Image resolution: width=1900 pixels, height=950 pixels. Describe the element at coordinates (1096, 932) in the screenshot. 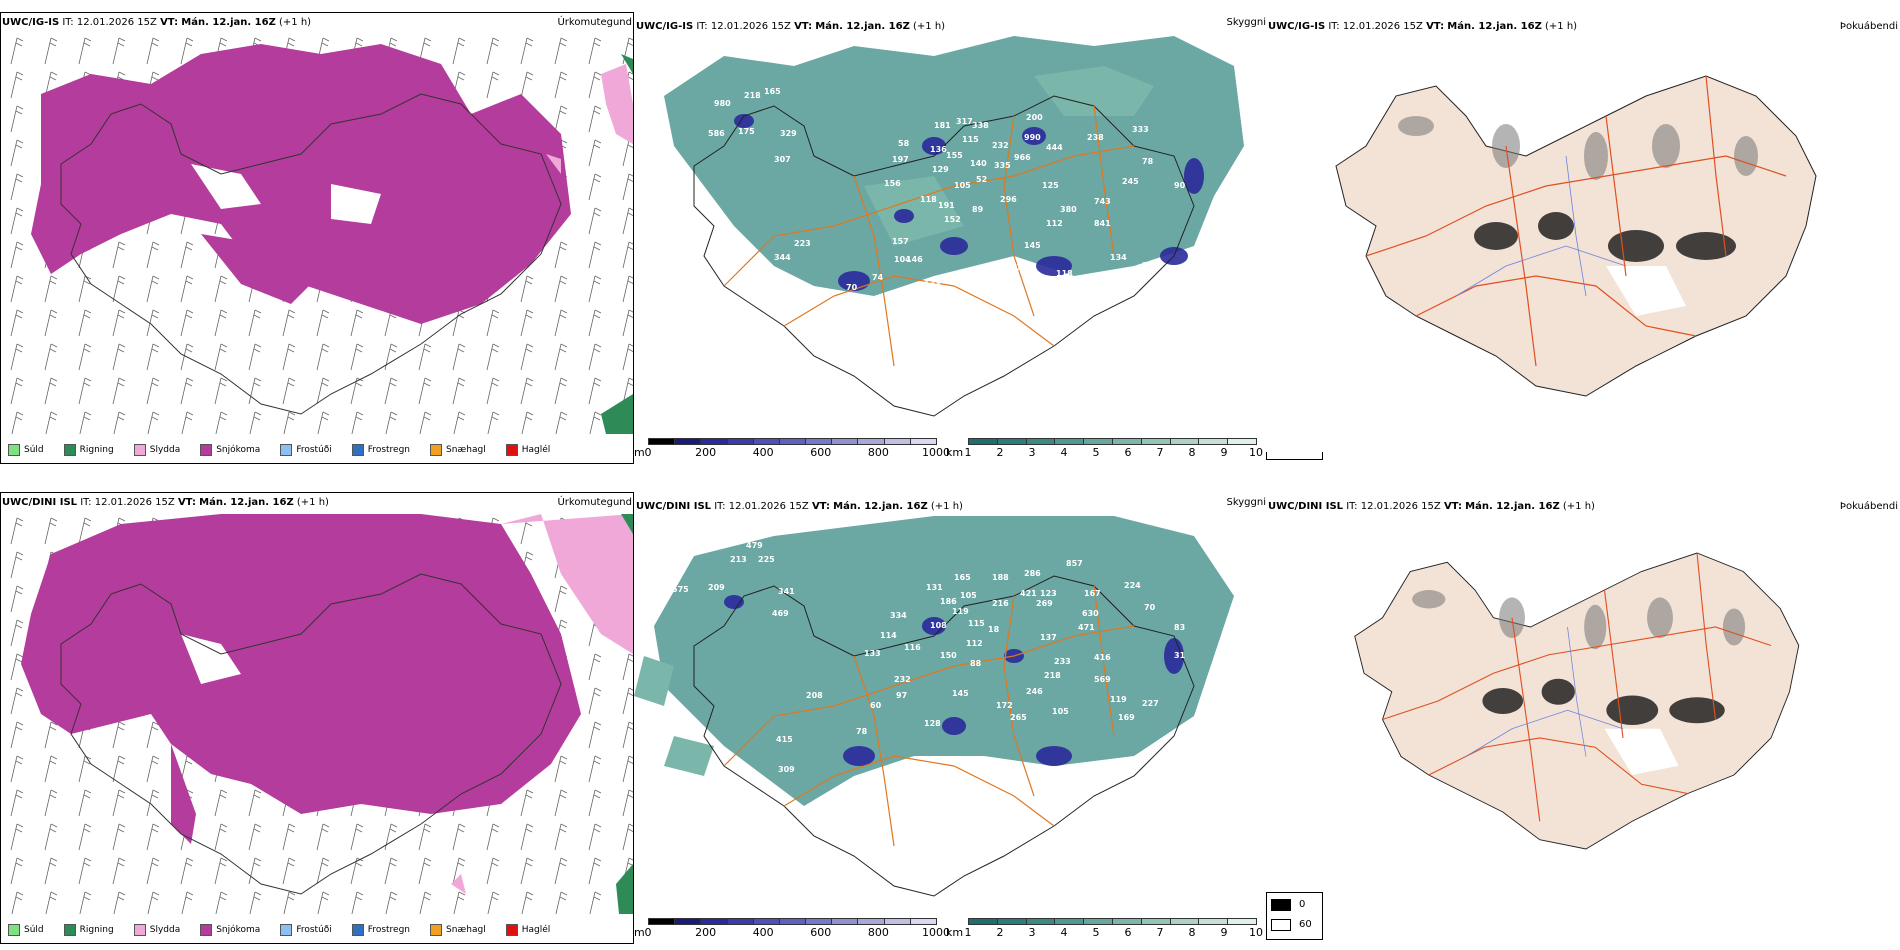

I see `colorbar-tick-label: 5` at that location.